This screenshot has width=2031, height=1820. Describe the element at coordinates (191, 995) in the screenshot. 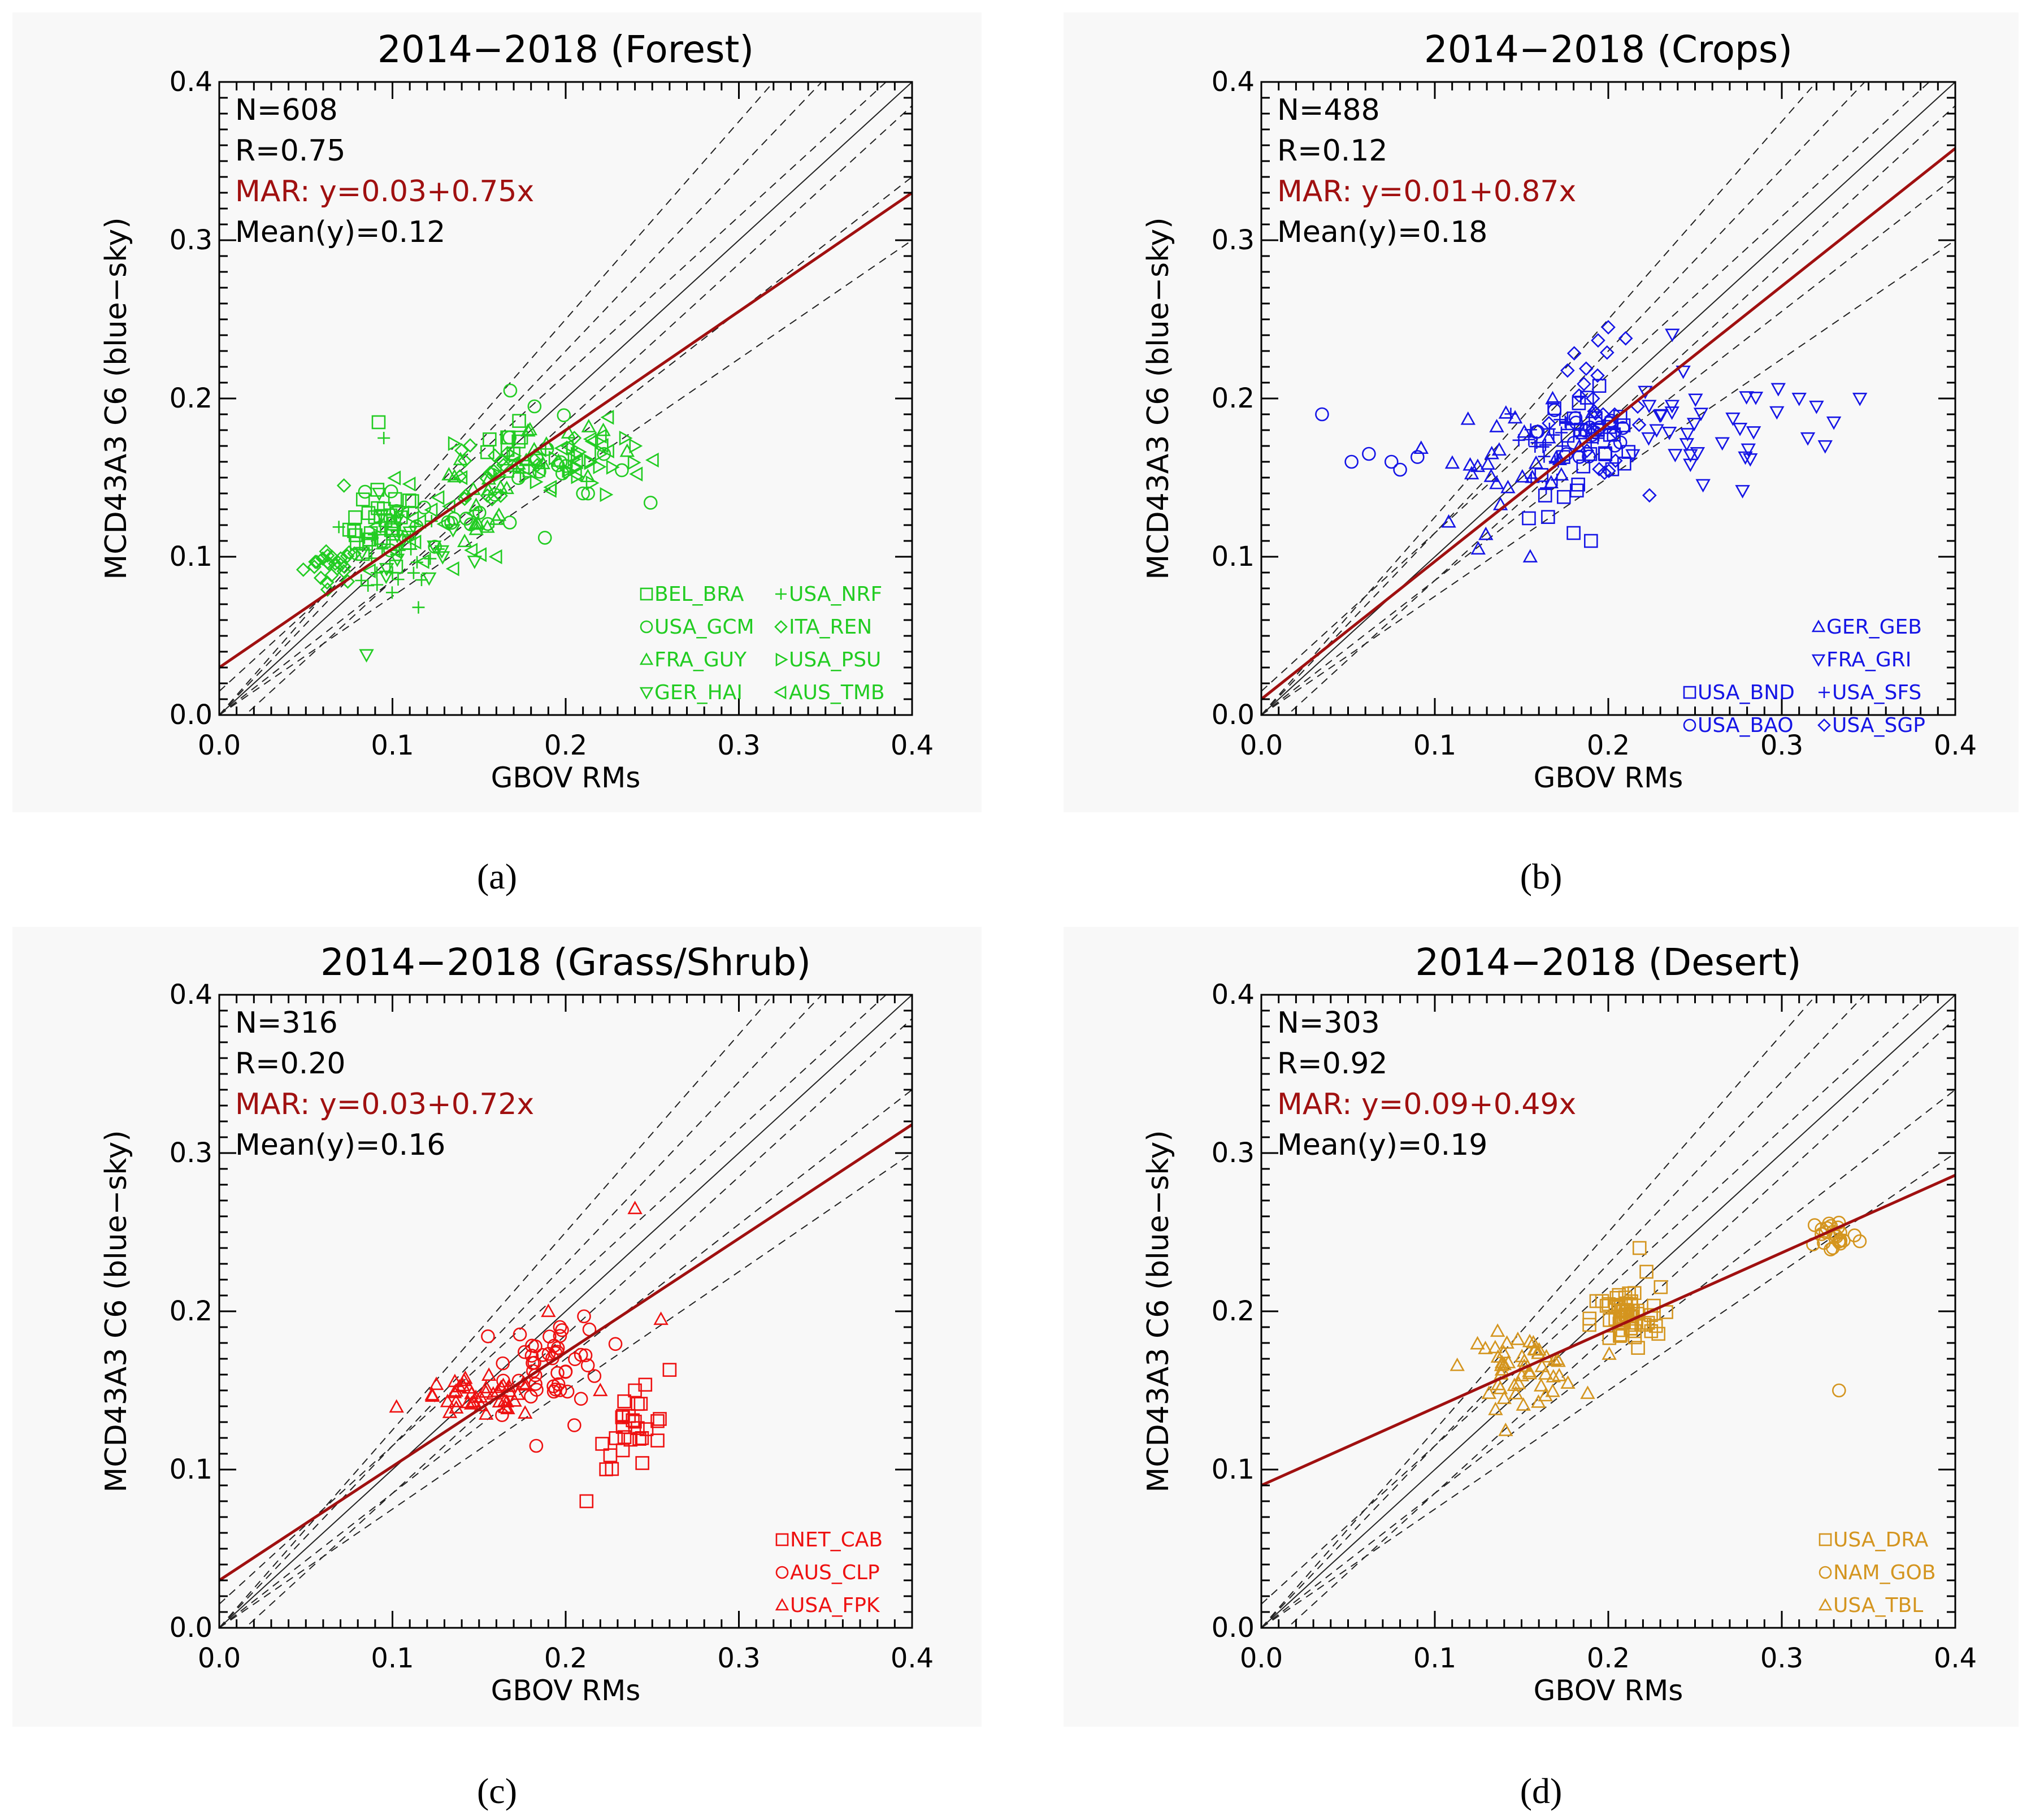

I see `y-tick-label: 0.4` at that location.